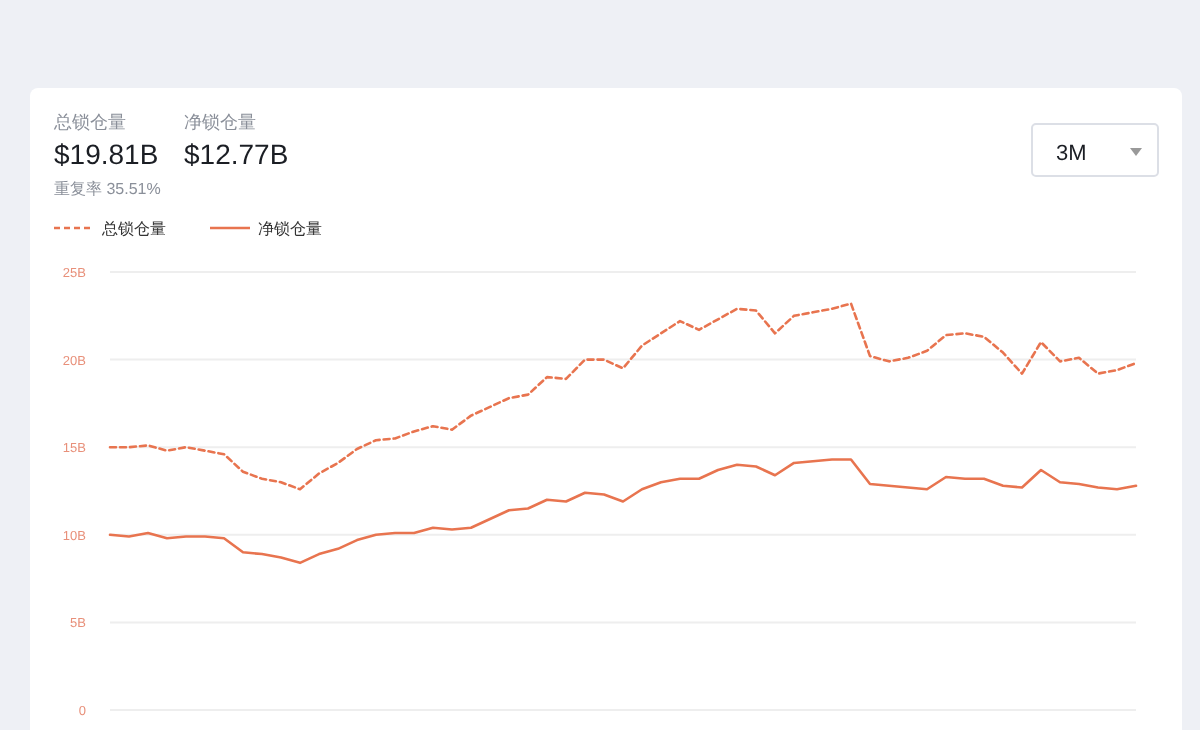  I want to click on legend-label: 总锁仓量, so click(133, 229).